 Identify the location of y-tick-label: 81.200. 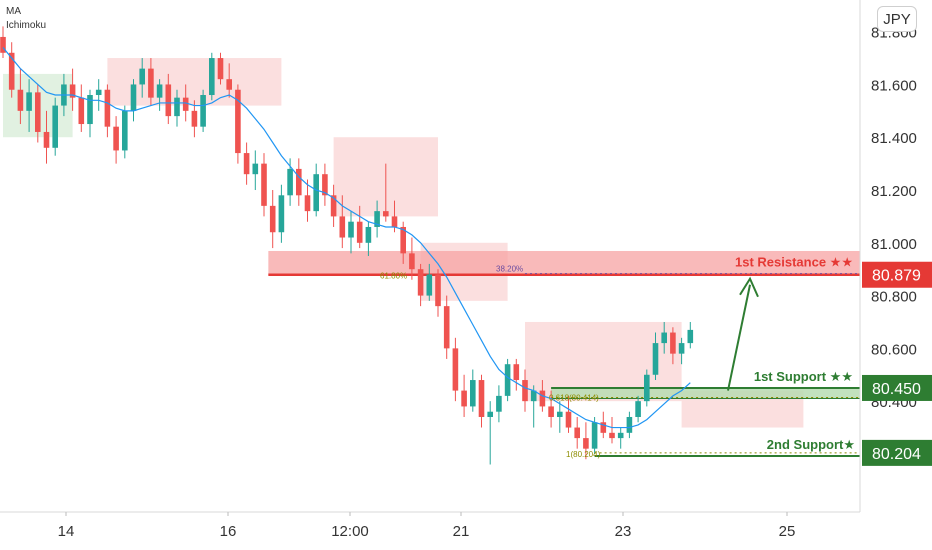
(894, 191).